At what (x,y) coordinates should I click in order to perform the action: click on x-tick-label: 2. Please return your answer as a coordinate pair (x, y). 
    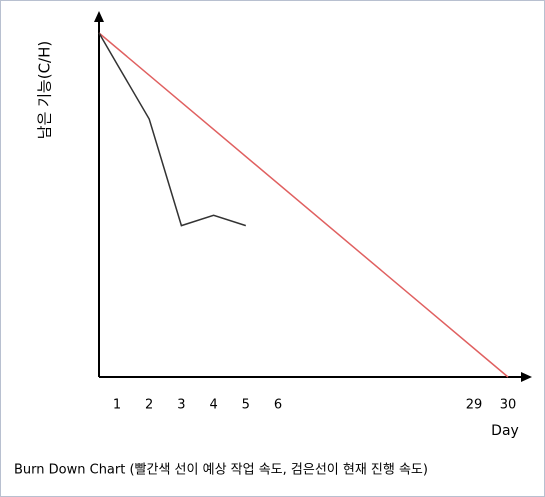
    Looking at the image, I should click on (149, 405).